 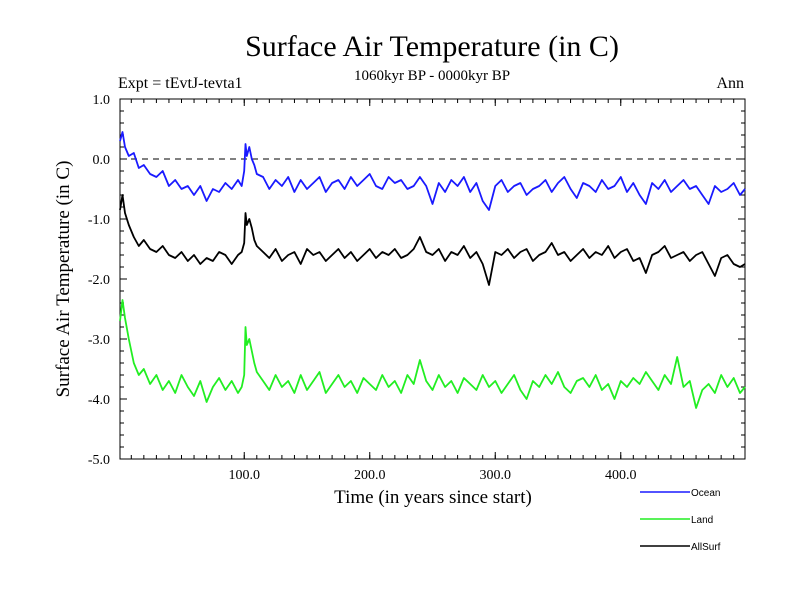 I want to click on legend-label-allsurf: AllSurf, so click(x=706, y=547).